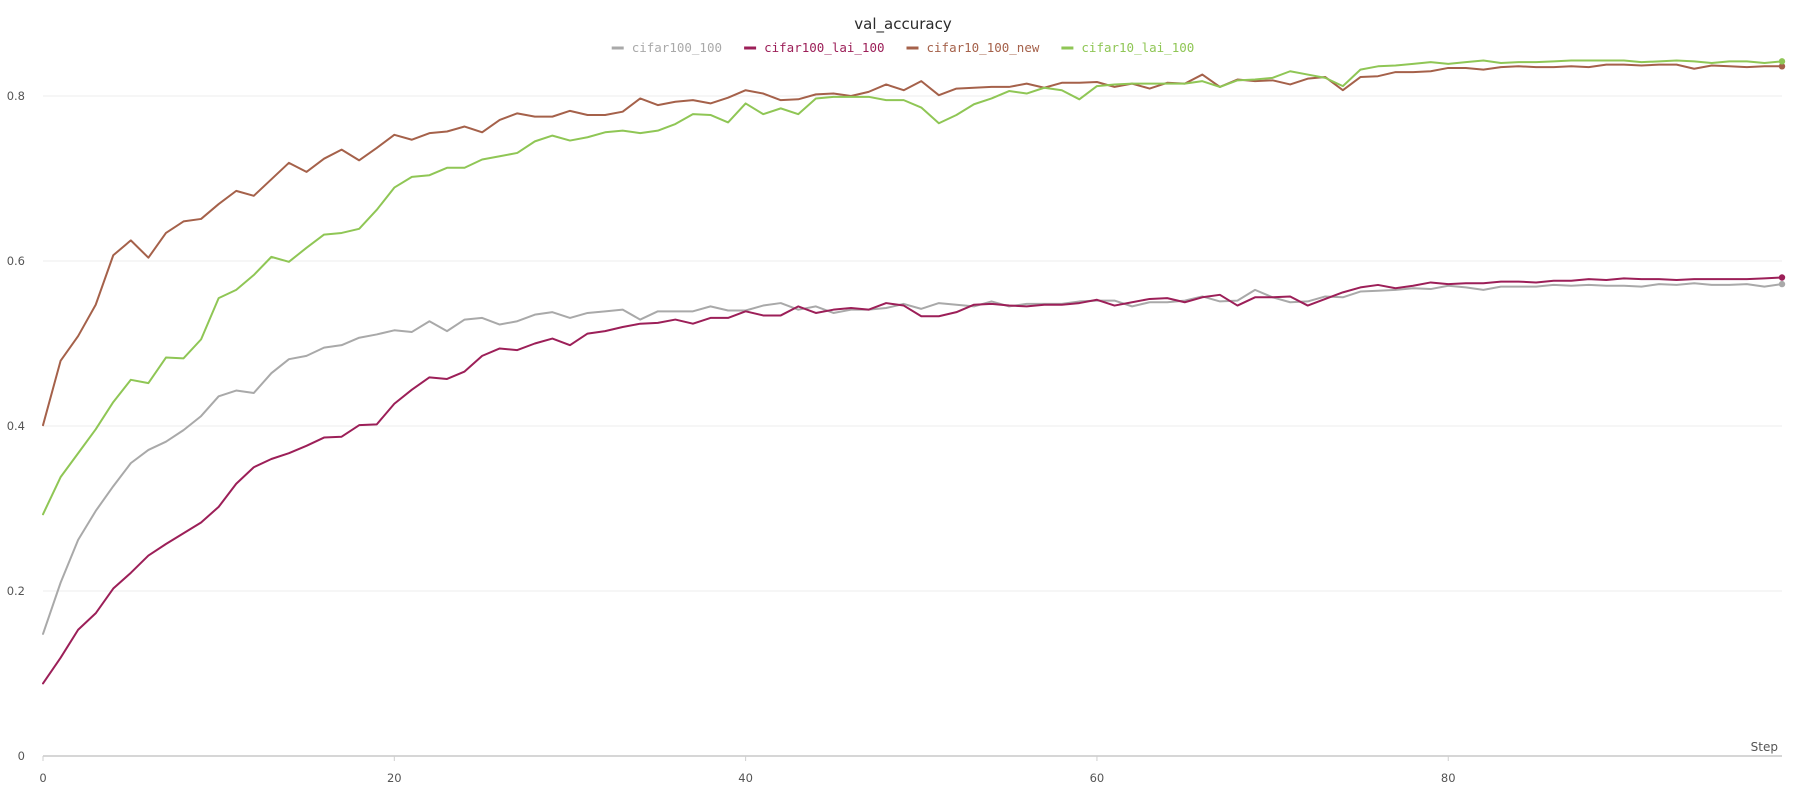  I want to click on y-axis: 0 0.2 0.4 0.6 0.8, so click(16, 426).